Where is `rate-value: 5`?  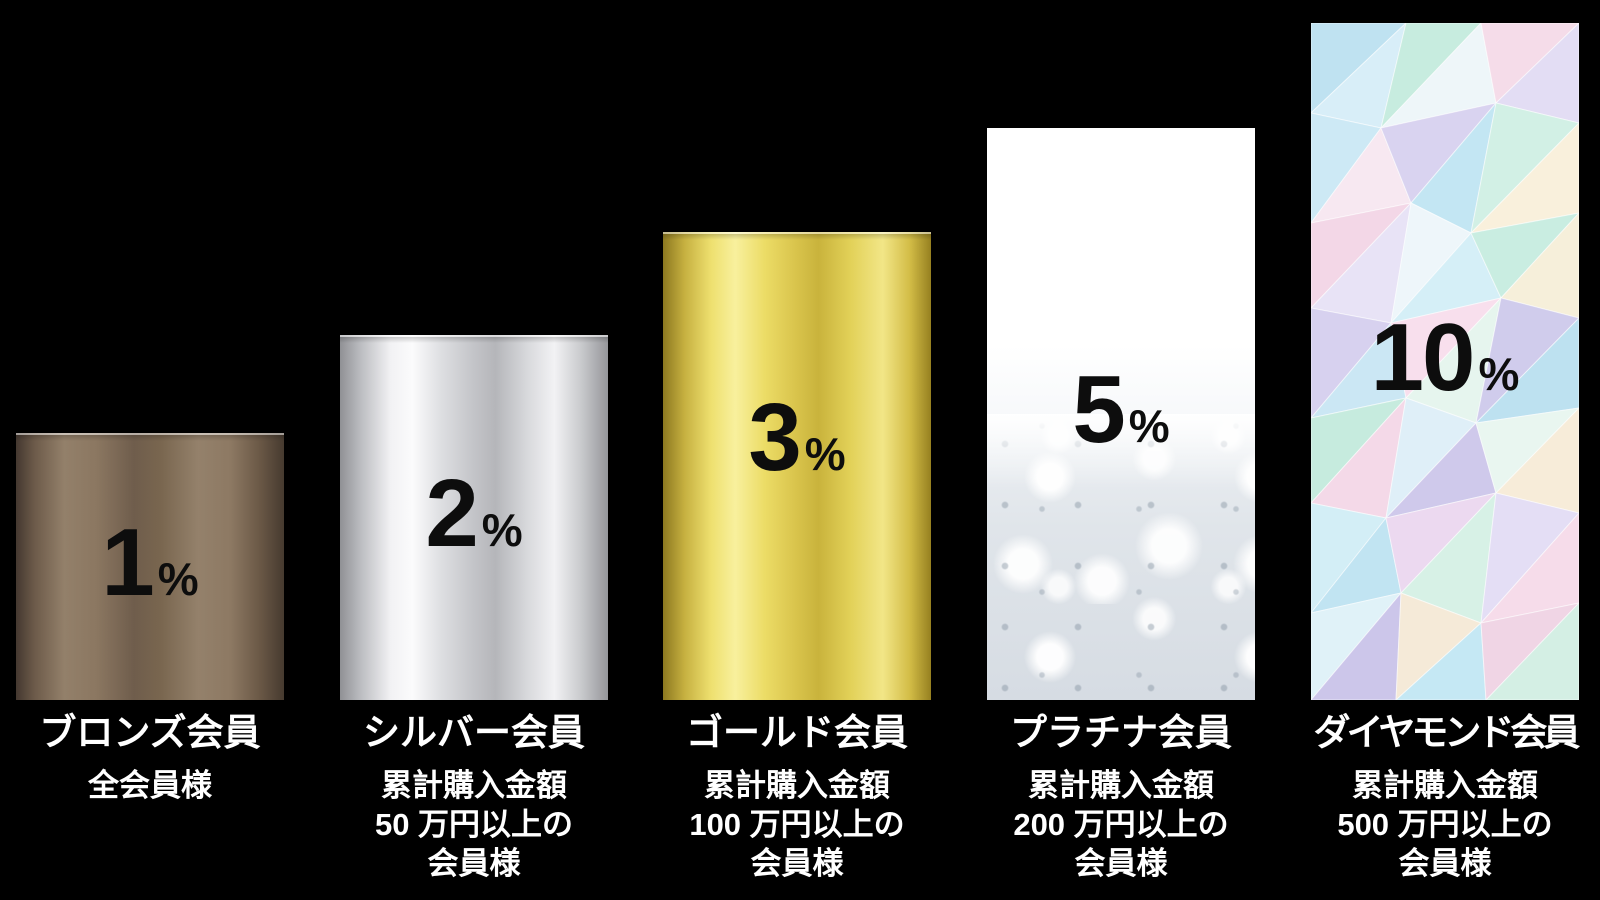 rate-value: 5 is located at coordinates (1098, 410).